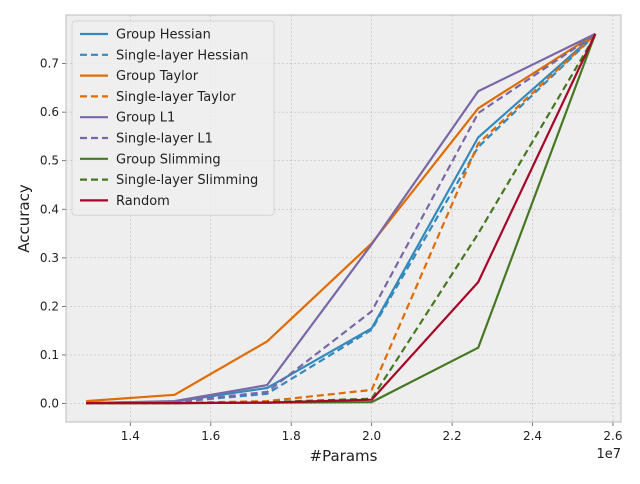  Describe the element at coordinates (49, 258) in the screenshot. I see `y-tick-label: 0.3` at that location.